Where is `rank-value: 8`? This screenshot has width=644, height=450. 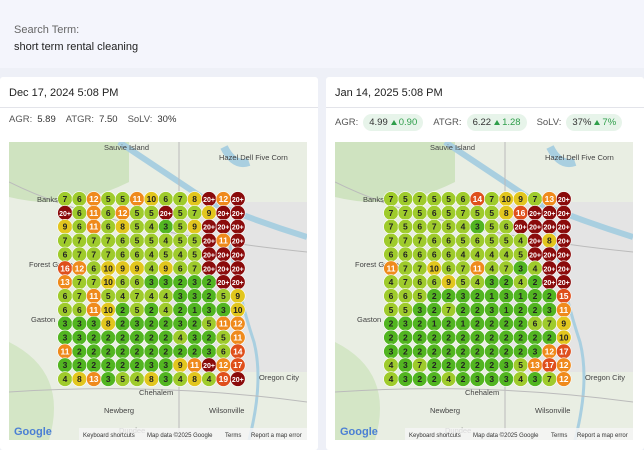
rank-value: 8 is located at coordinates (194, 379).